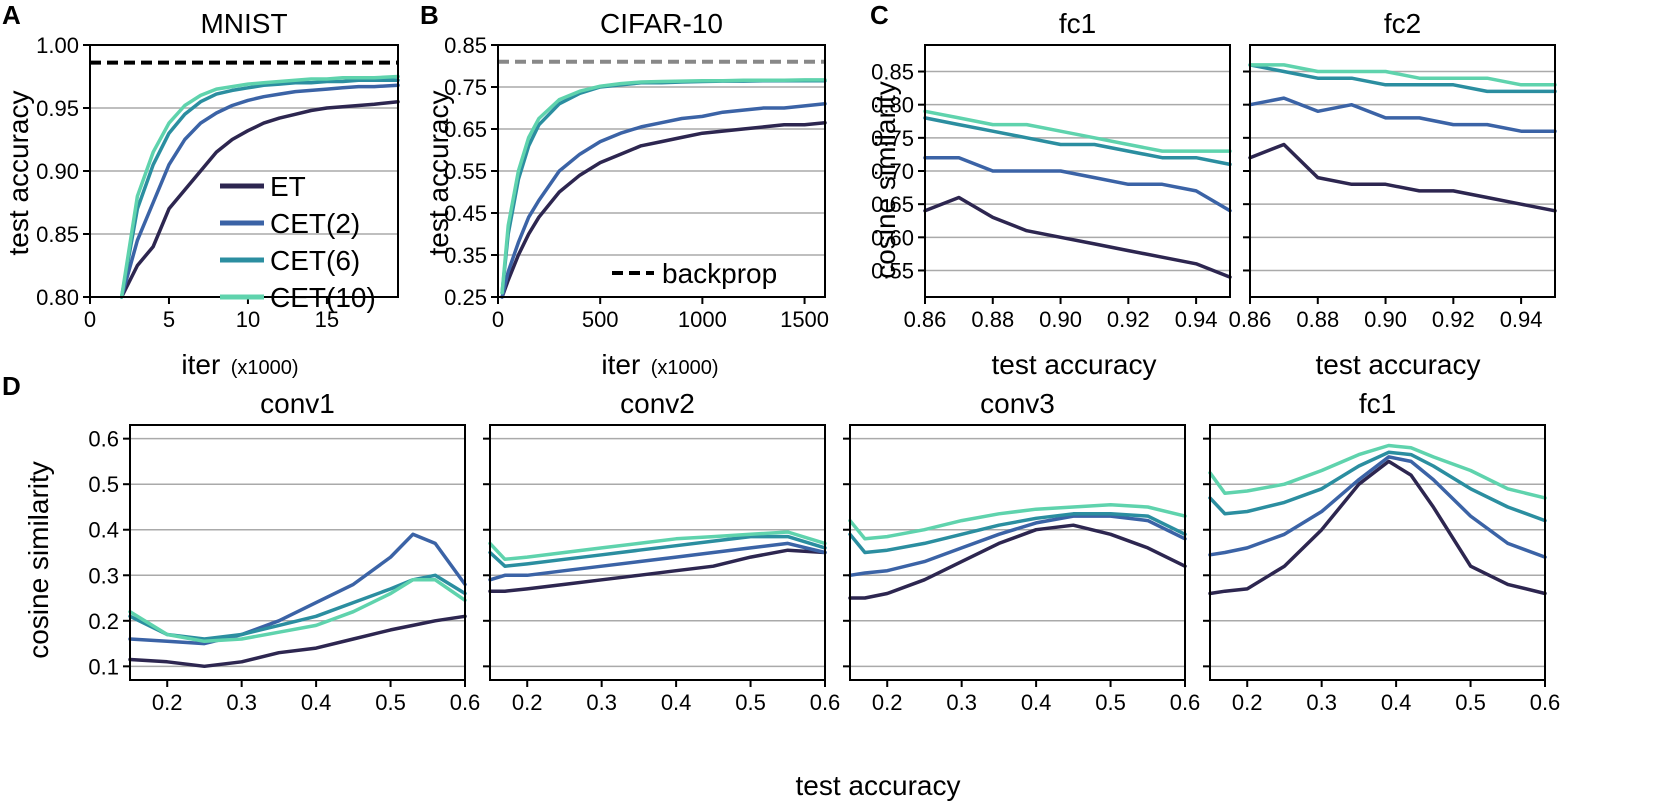  I want to click on backprop-legend-label: backprop, so click(719, 273).